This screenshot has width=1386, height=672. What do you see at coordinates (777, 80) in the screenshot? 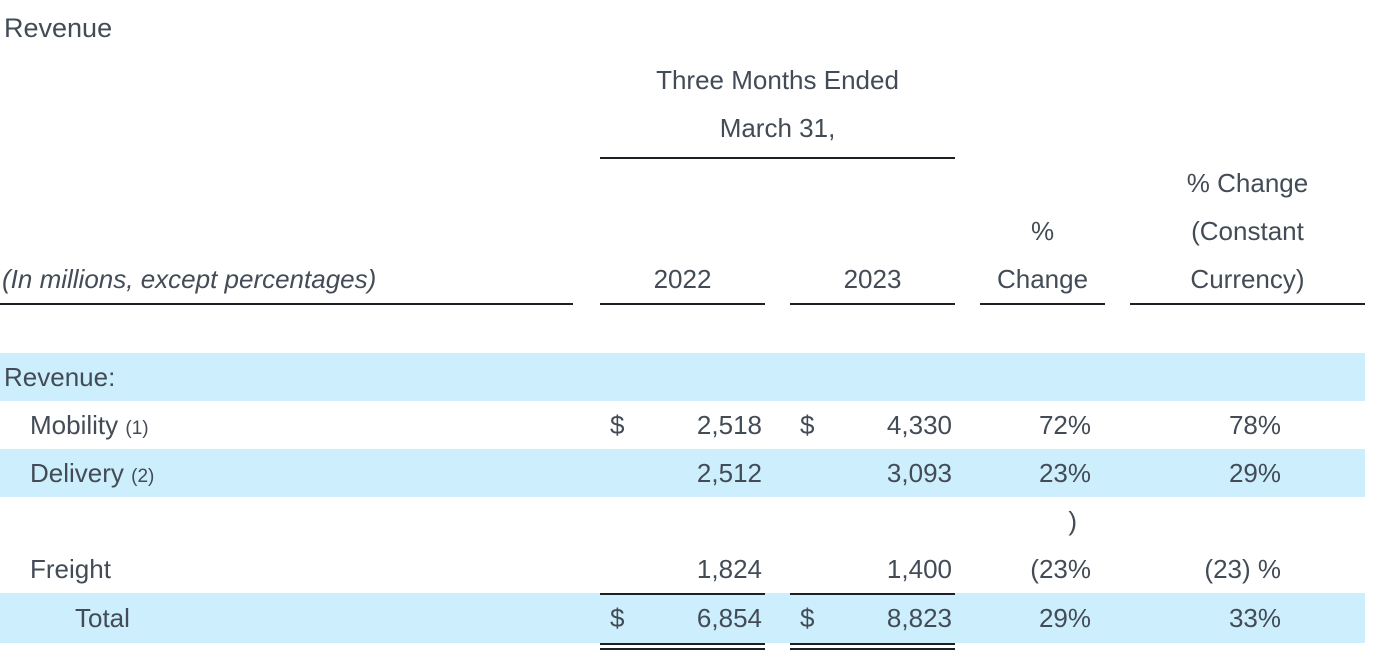
I see `period-header-line1: Three Months Ended` at bounding box center [777, 80].